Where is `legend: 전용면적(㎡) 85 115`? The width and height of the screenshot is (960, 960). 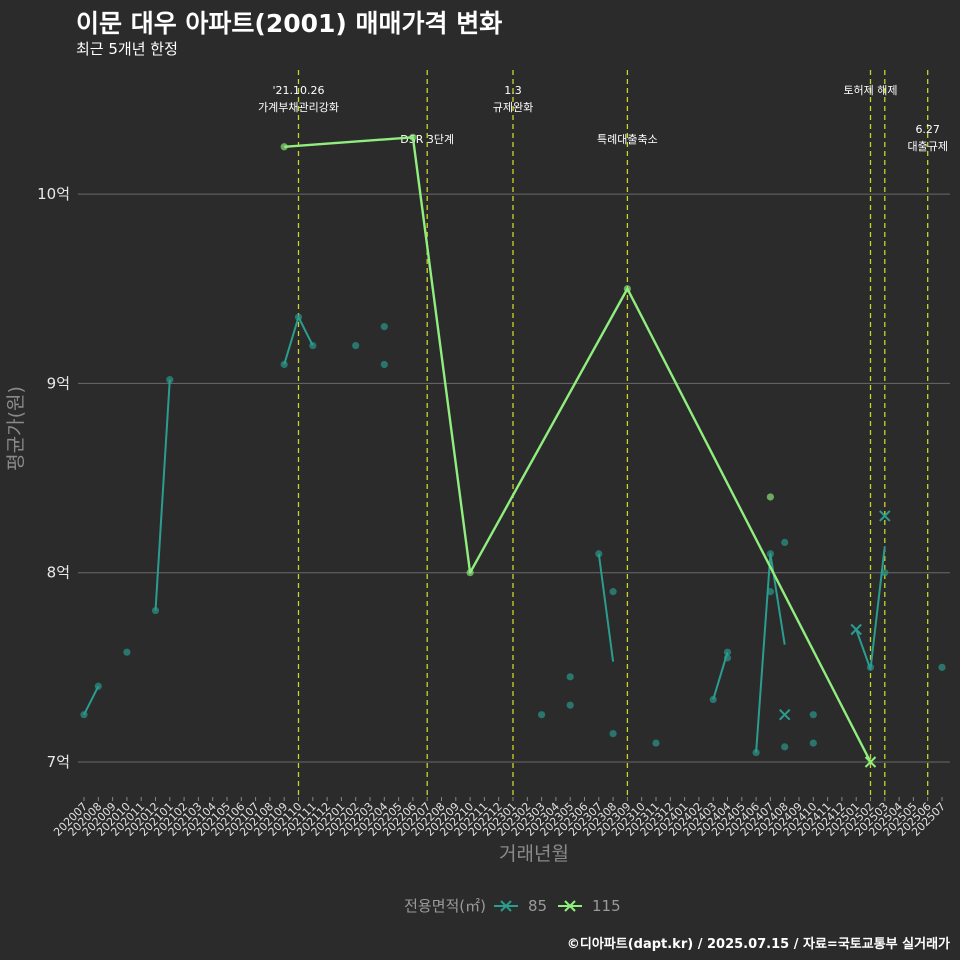
legend: 전용면적(㎡) 85 115 is located at coordinates (512, 906).